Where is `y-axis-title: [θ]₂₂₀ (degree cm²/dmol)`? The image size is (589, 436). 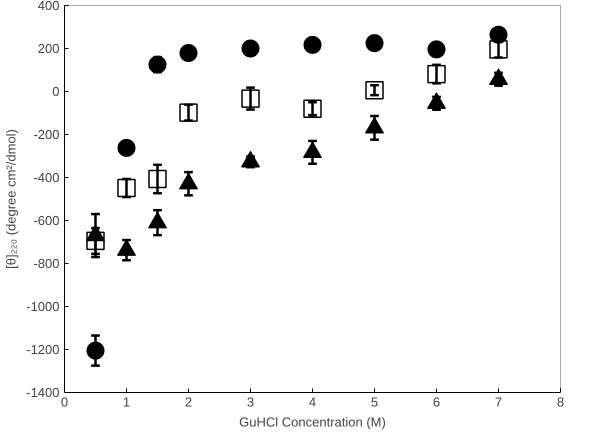
y-axis-title: [θ]₂₂₀ (degree cm²/dmol) is located at coordinates (10, 199).